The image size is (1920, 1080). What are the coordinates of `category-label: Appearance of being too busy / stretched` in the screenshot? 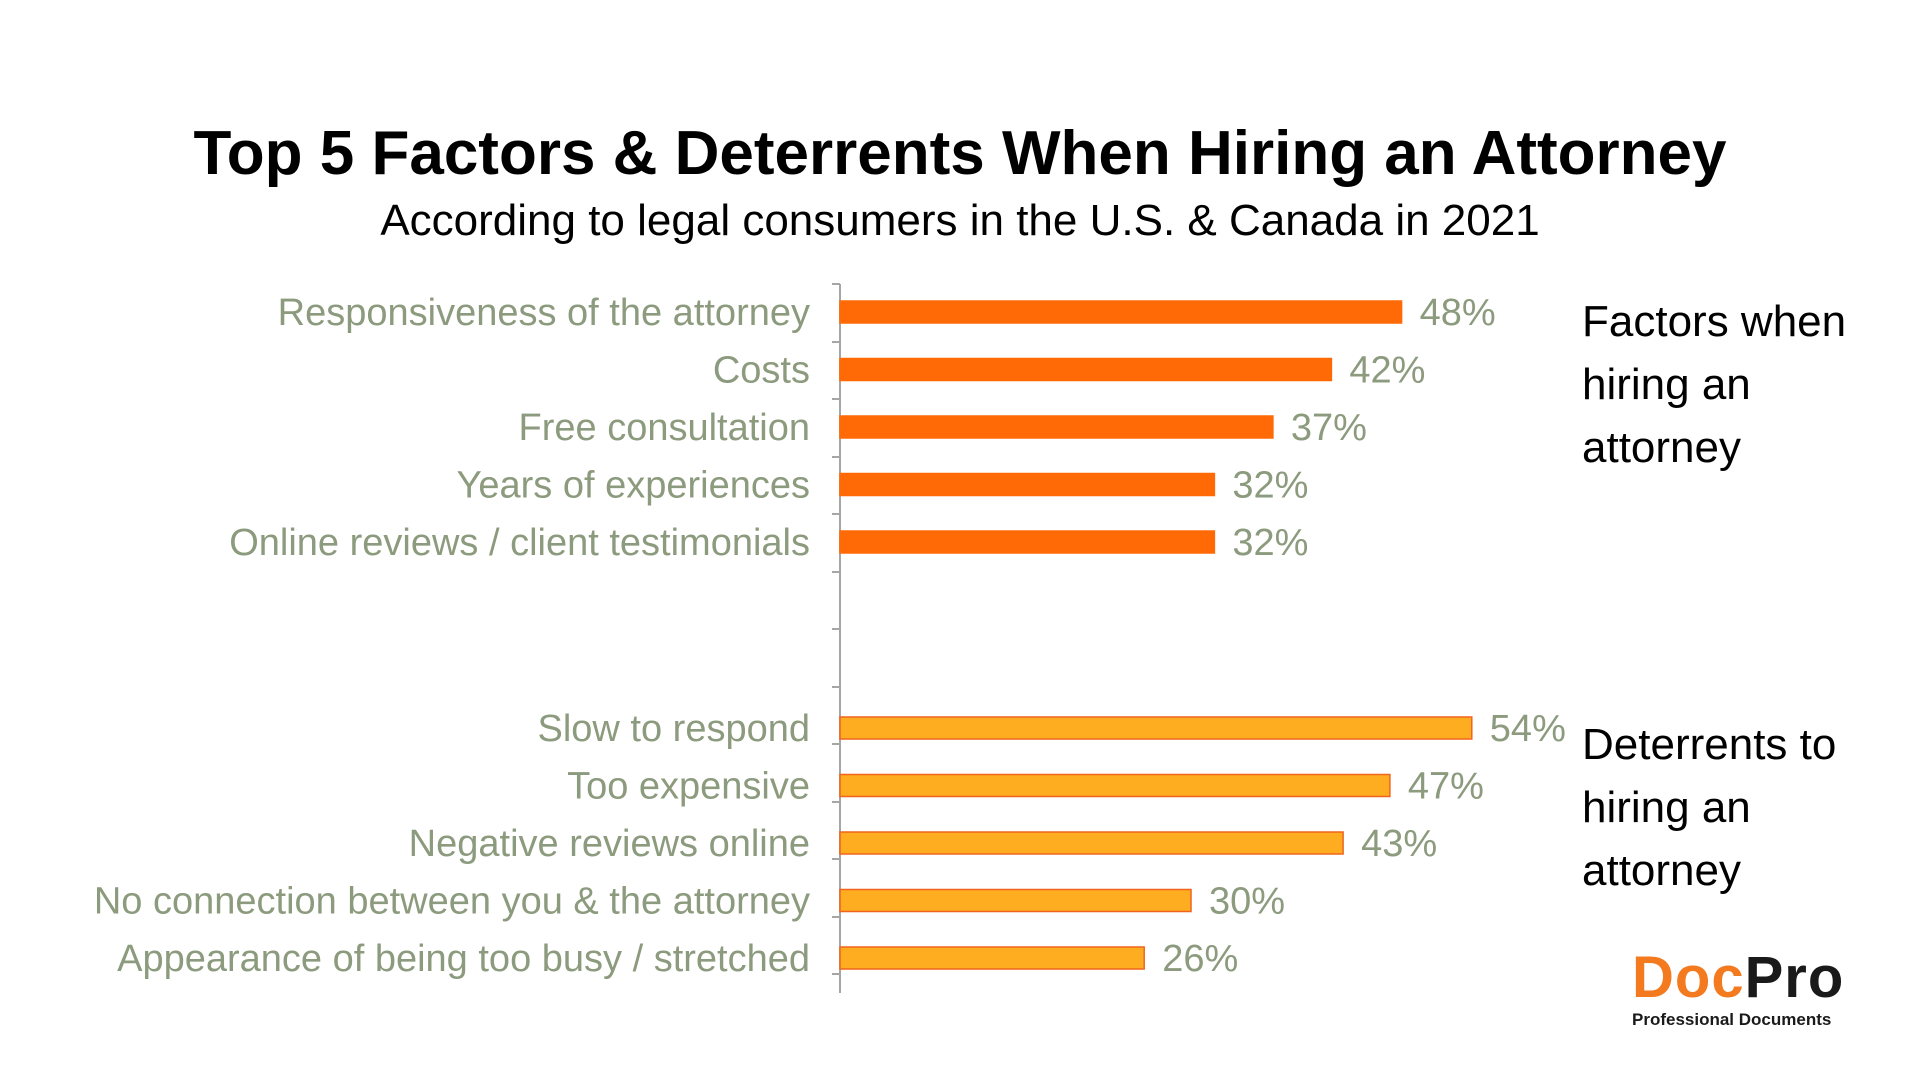 It's located at (463, 959).